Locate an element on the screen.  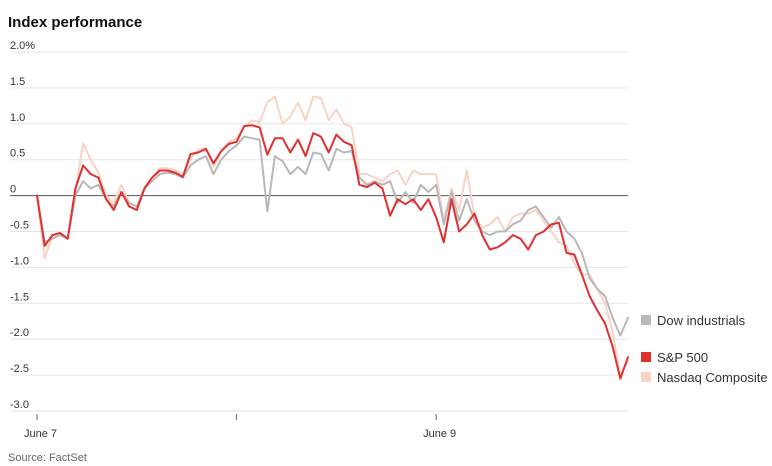
y-tick-label: -3.0 is located at coordinates (19, 405).